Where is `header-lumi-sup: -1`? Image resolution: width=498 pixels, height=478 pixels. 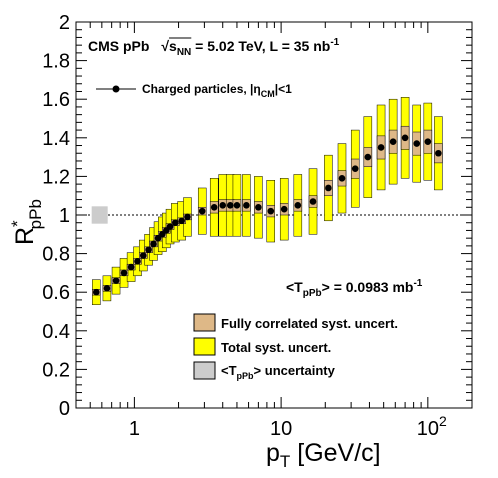
header-lumi-sup: -1 is located at coordinates (334, 42).